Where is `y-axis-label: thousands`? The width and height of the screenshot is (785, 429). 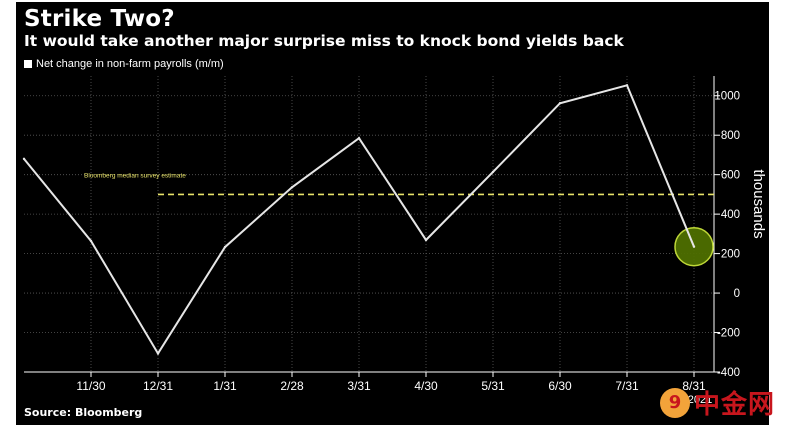 y-axis-label: thousands is located at coordinates (758, 203).